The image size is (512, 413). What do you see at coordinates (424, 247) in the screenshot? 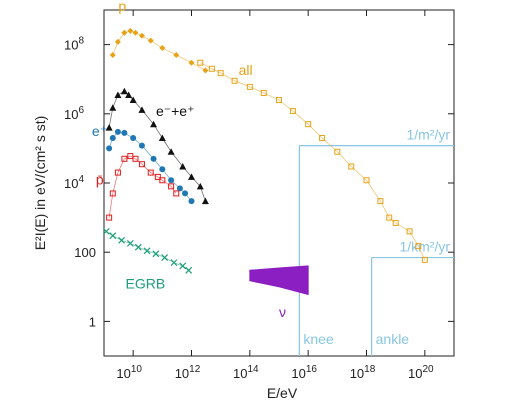
I see `flux-reference-label: 1/km²/yr` at bounding box center [424, 247].